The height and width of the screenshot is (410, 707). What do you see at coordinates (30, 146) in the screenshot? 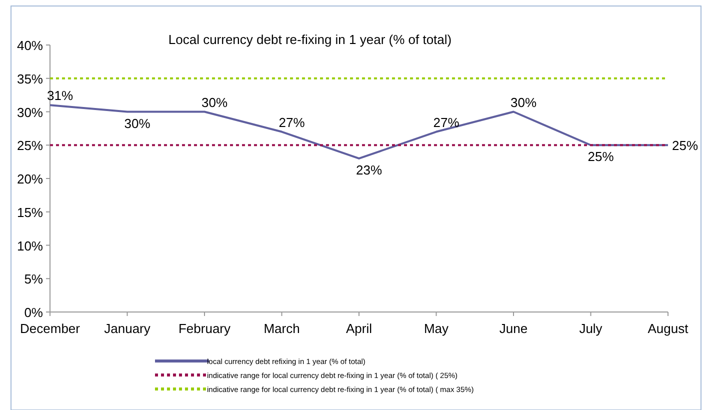
I see `y-tick-label: 25%` at bounding box center [30, 146].